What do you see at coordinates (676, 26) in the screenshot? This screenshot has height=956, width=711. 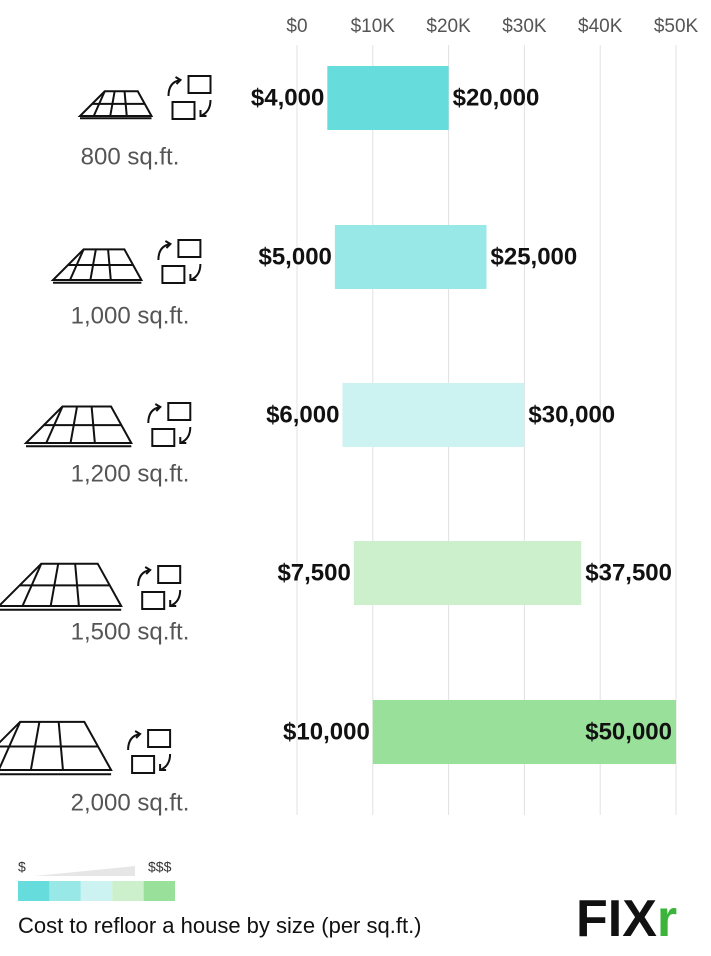 I see `x-tick-label: $50K` at bounding box center [676, 26].